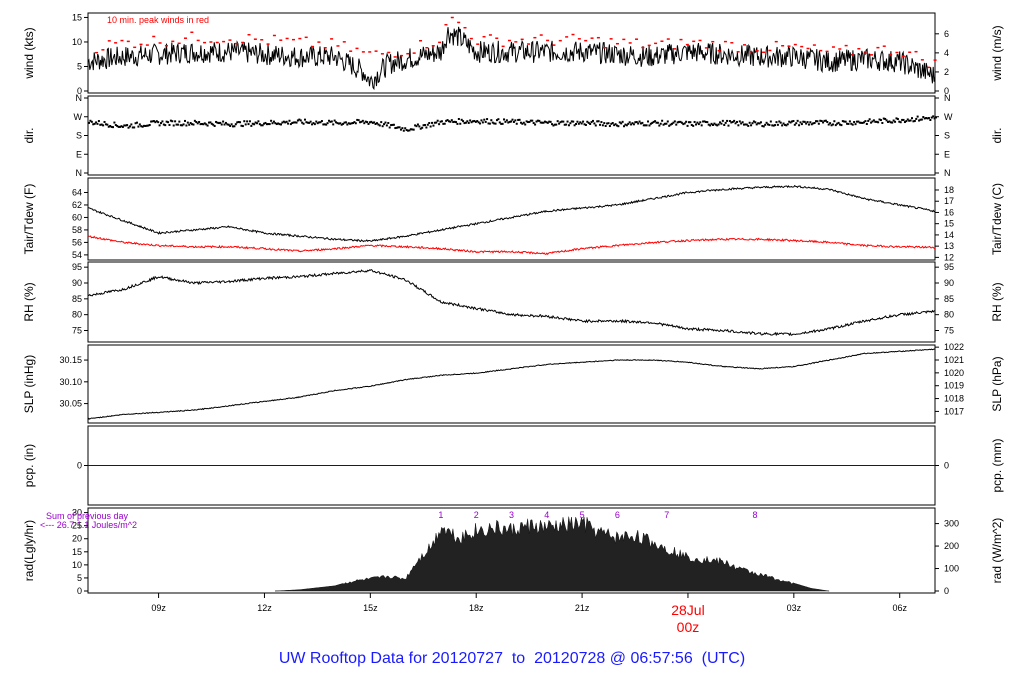  What do you see at coordinates (77, 539) in the screenshot?
I see `y-tick-label-left: 20` at bounding box center [77, 539].